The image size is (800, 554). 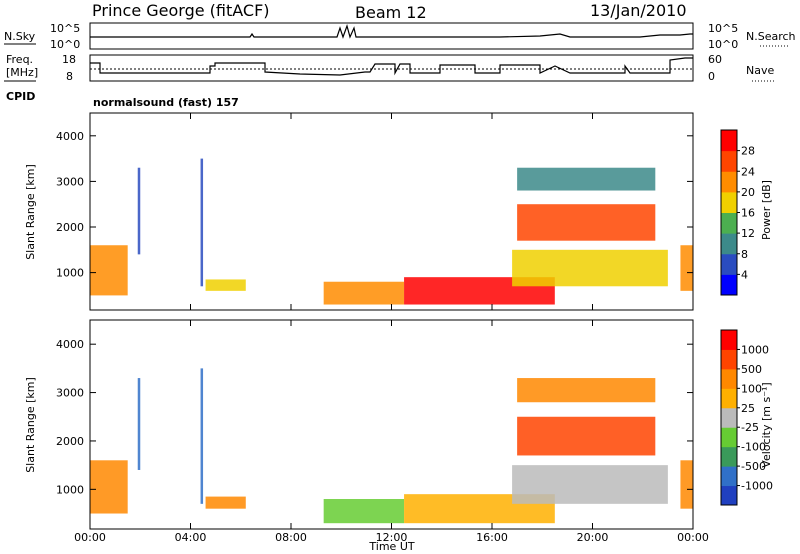 I want to click on power-colorbar-tick-label-4: 12, so click(x=748, y=233).